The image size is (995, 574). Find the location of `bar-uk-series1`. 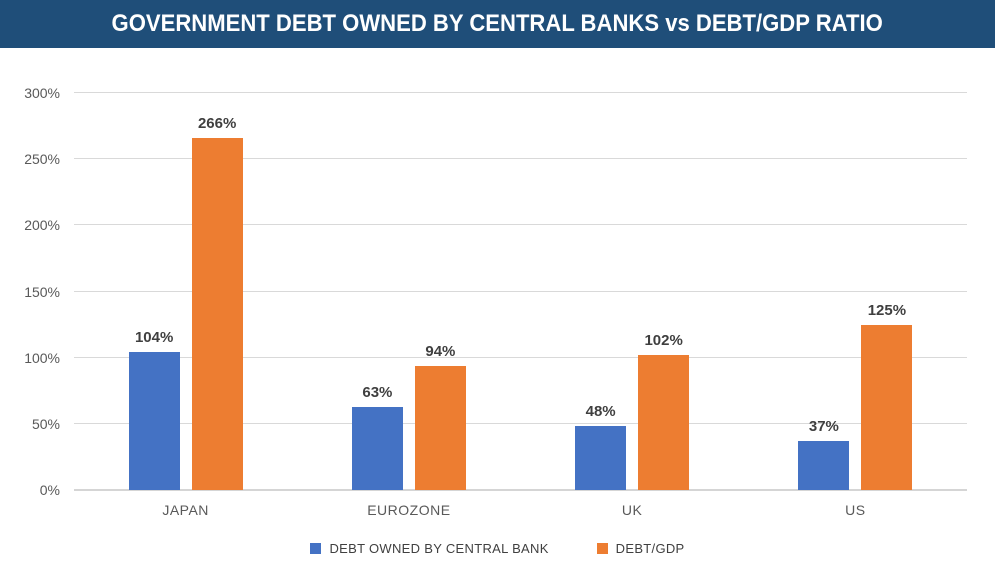

bar-uk-series1 is located at coordinates (601, 458).